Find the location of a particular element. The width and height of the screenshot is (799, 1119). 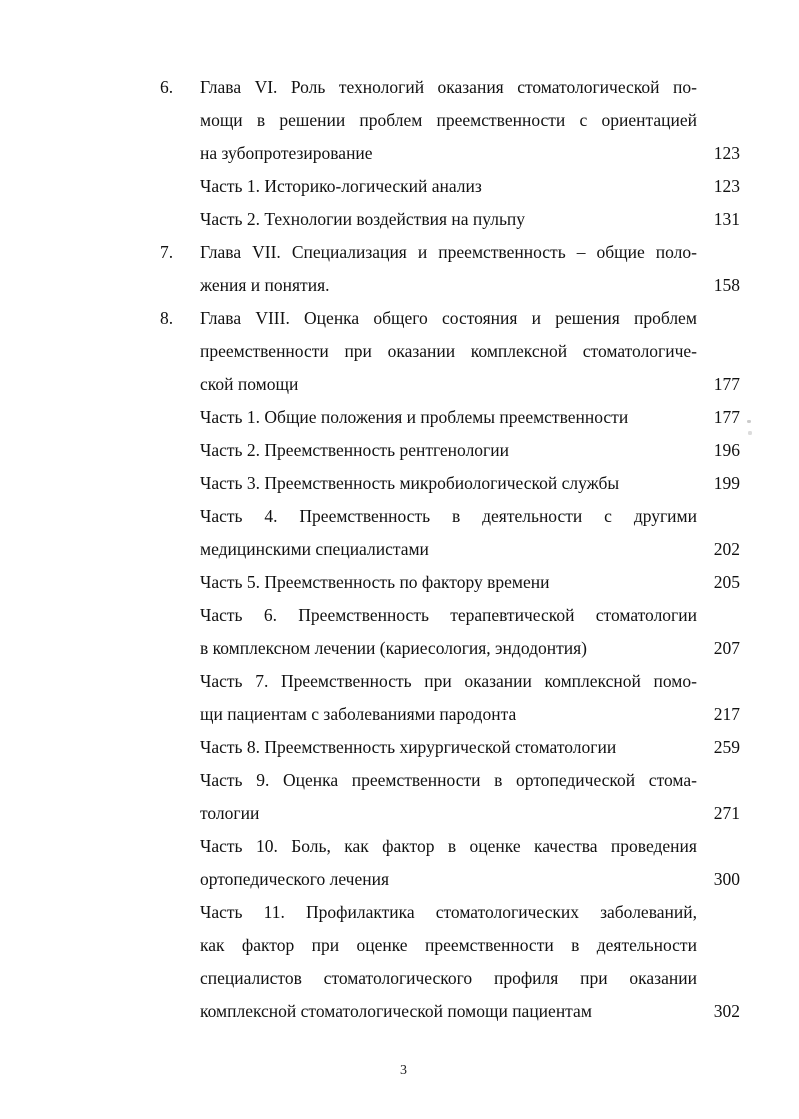

toc-entry: Часть 1. Историко-логический анализ 123 is located at coordinates (399, 186).